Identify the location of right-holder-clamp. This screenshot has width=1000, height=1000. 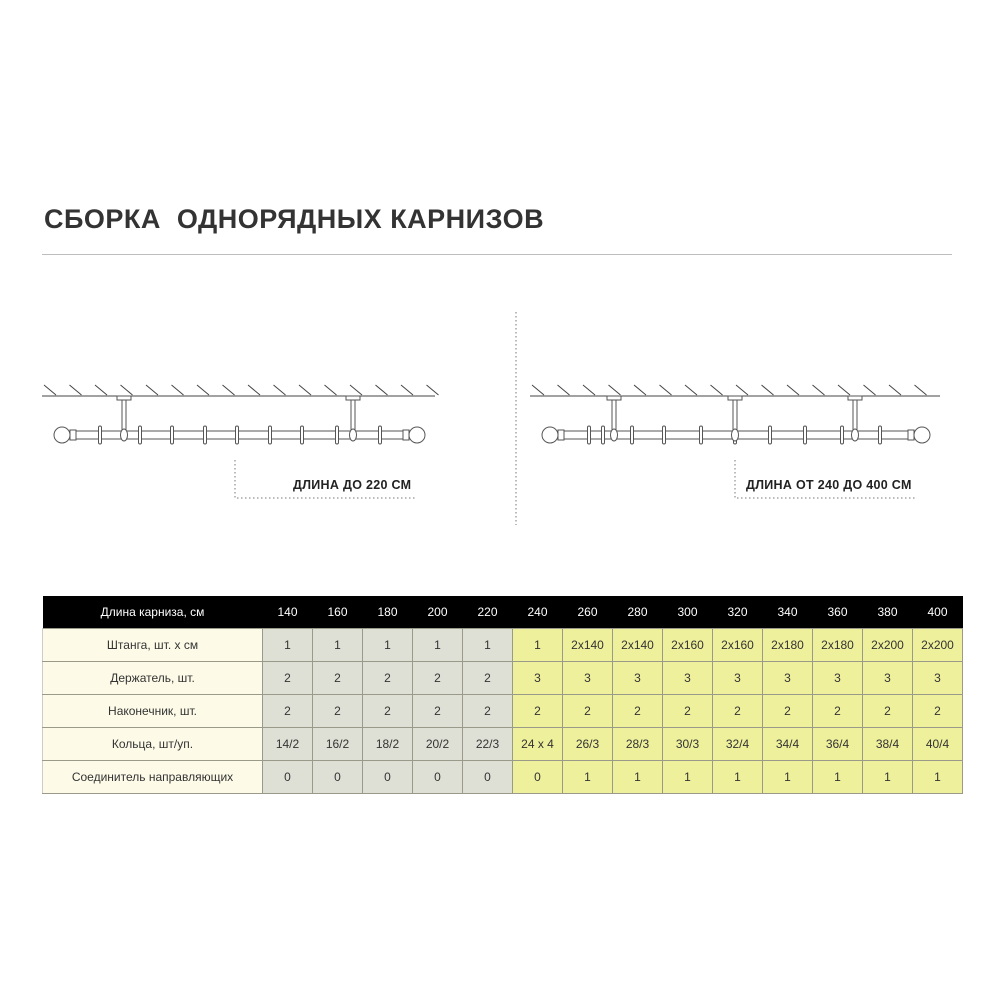
(735, 435).